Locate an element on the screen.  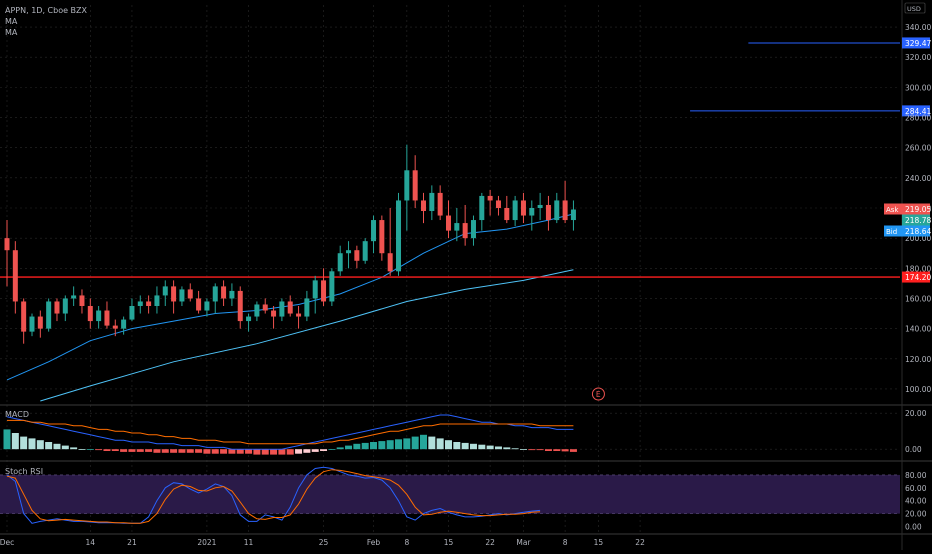
time-tick-label: 11 is located at coordinates (249, 542).